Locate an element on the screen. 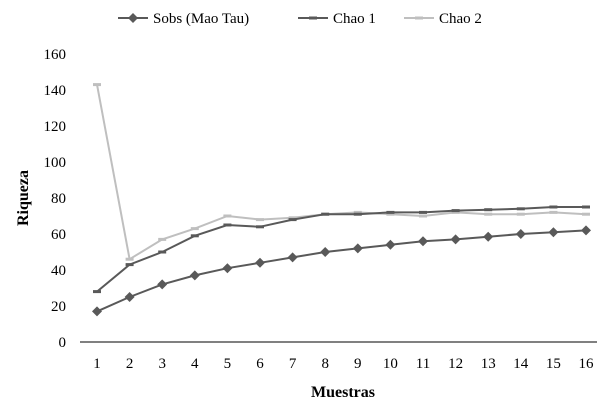 This screenshot has height=403, width=605. x-axis-title: Muestras is located at coordinates (343, 392).